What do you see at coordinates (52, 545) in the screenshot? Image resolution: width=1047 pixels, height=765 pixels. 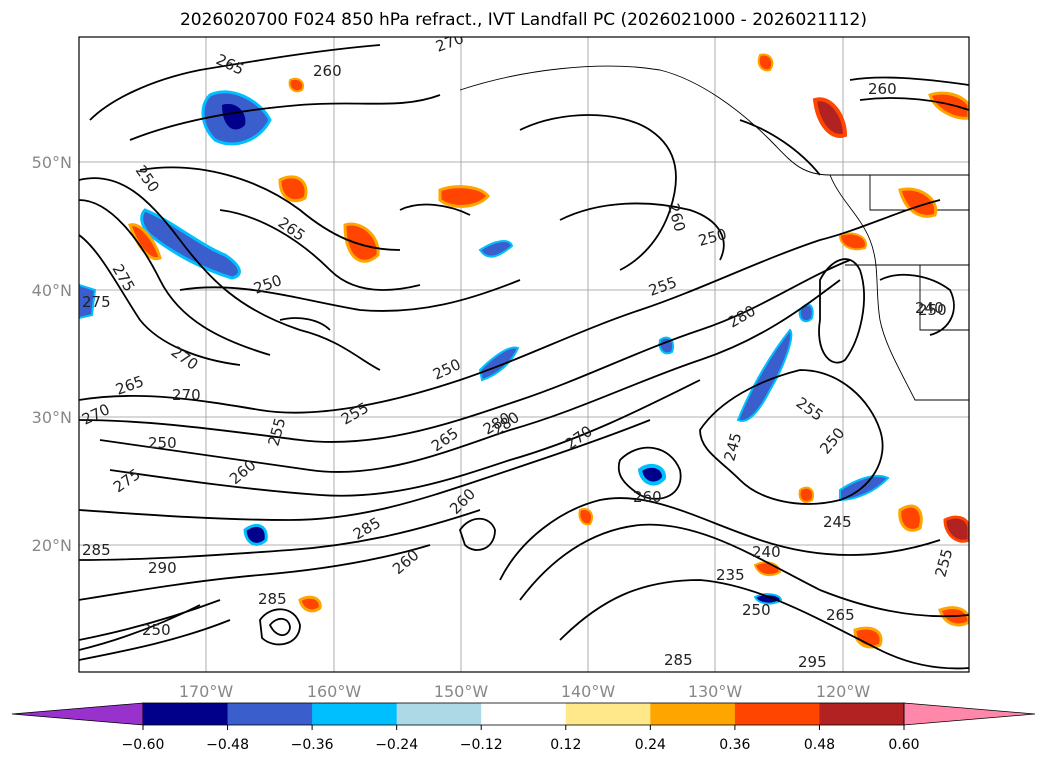 I see `lat-label: 20°N` at bounding box center [52, 545].